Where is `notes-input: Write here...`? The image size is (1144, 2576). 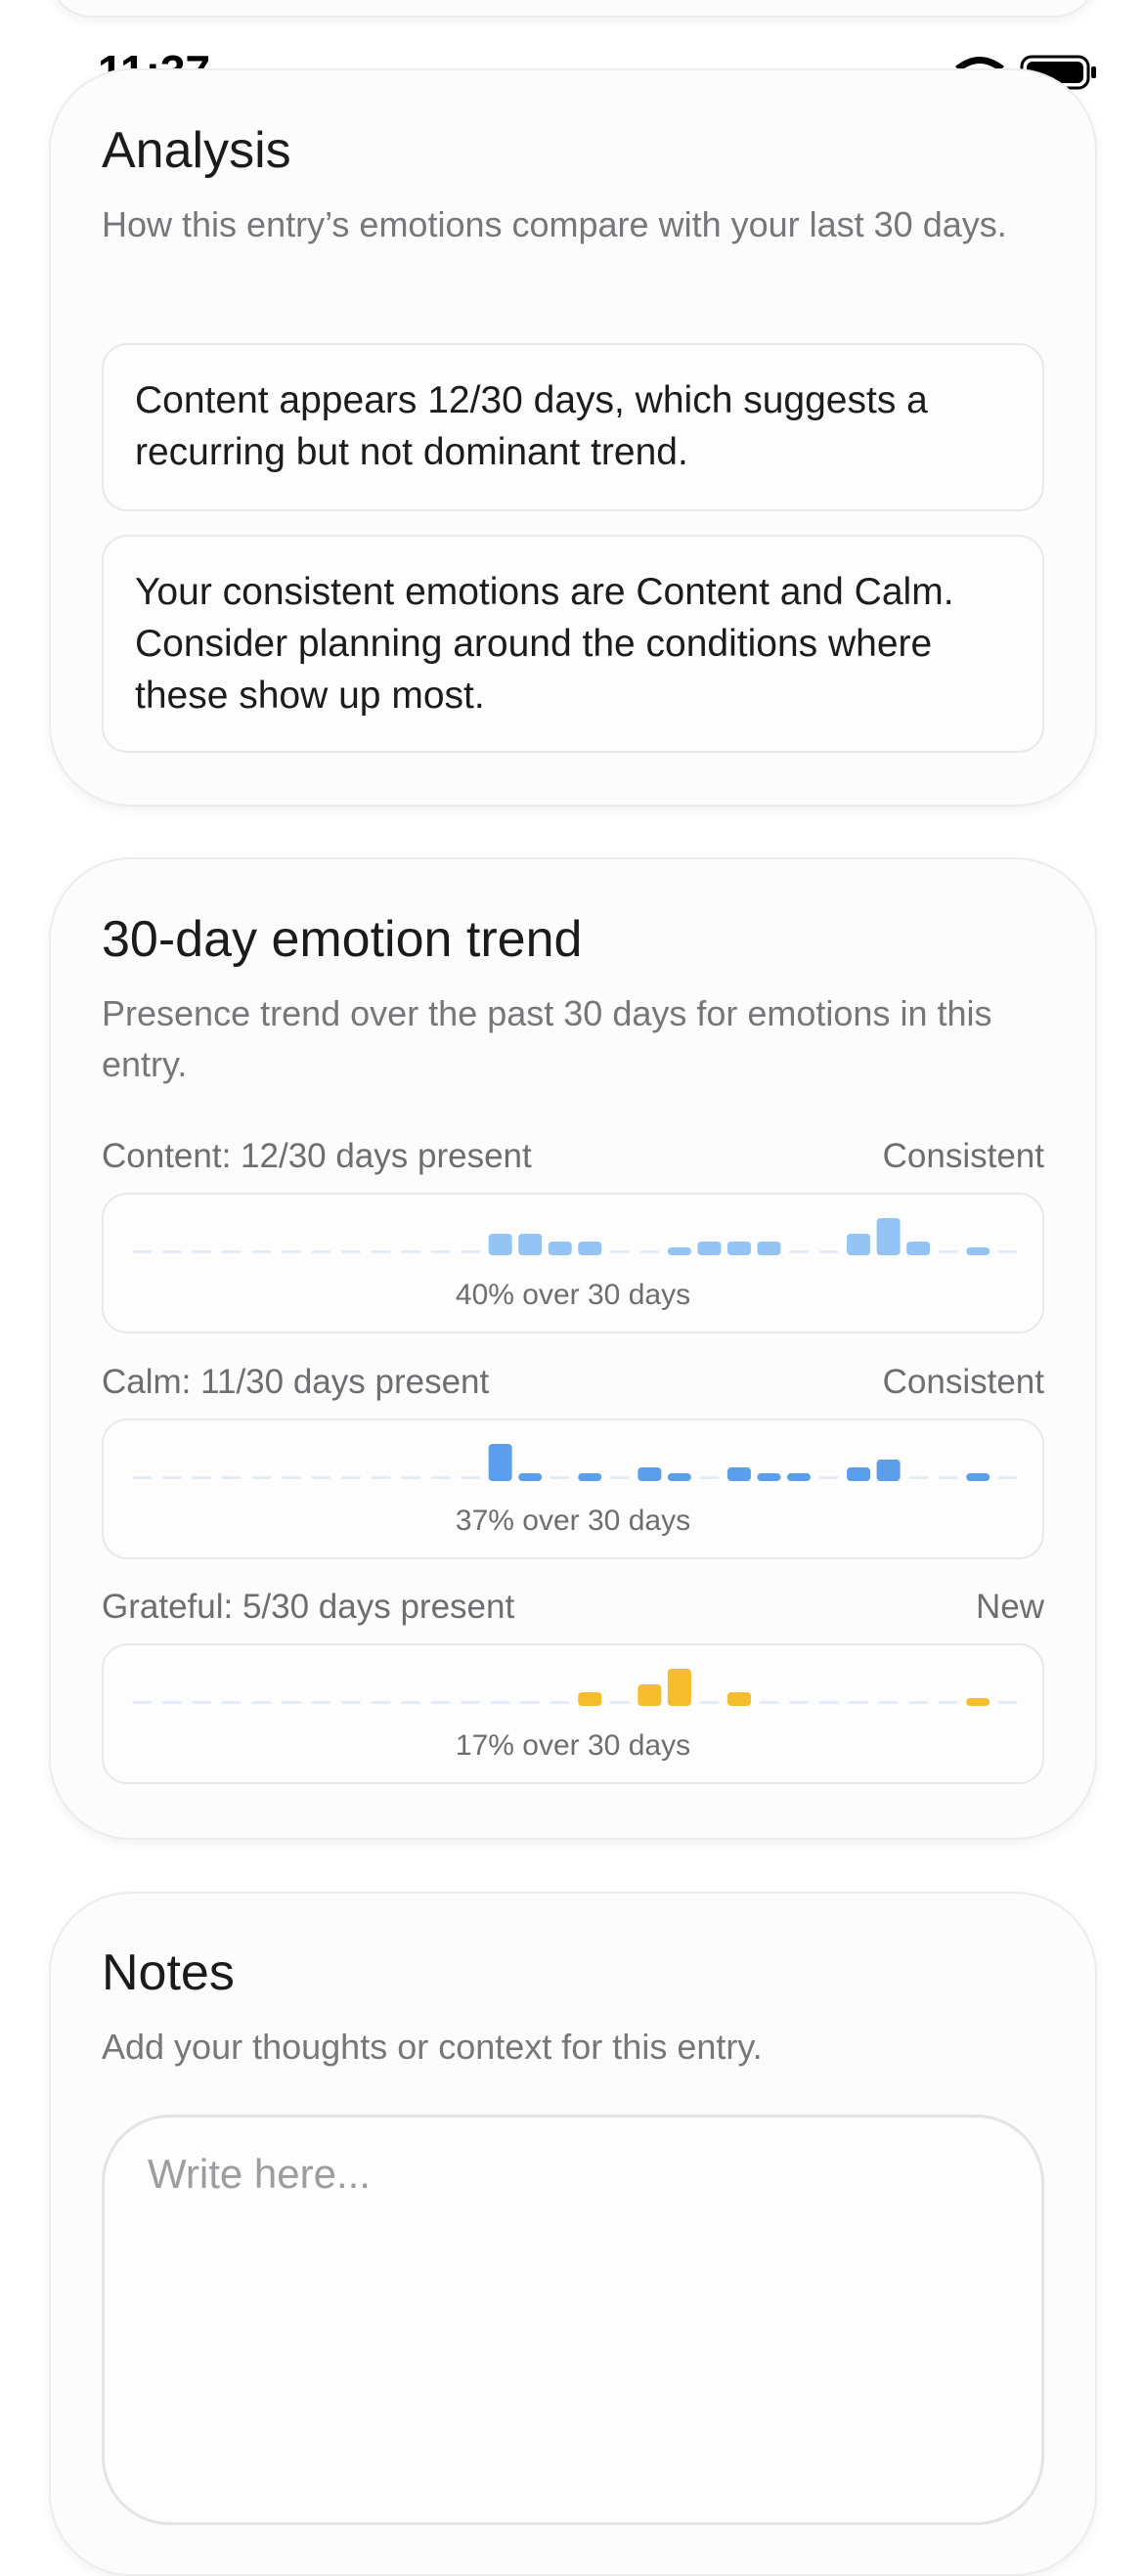
notes-input: Write here... is located at coordinates (573, 2320).